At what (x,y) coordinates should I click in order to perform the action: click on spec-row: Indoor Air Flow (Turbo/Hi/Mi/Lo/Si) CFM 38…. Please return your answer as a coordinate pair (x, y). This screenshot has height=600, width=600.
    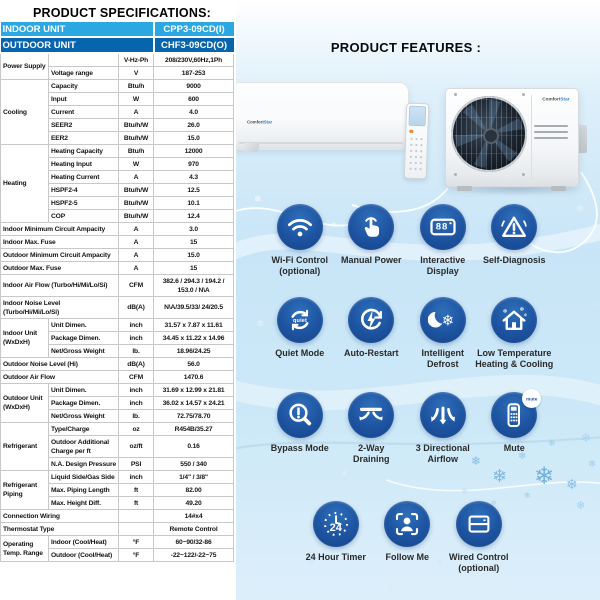
    Looking at the image, I should click on (117, 285).